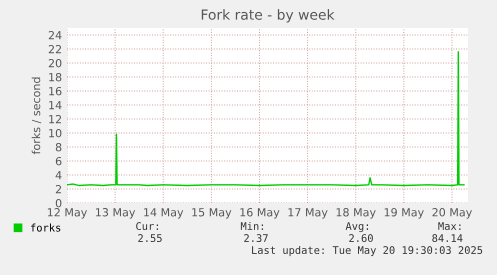 Image resolution: width=497 pixels, height=275 pixels. What do you see at coordinates (55, 63) in the screenshot?
I see `y-tick-label: 20` at bounding box center [55, 63].